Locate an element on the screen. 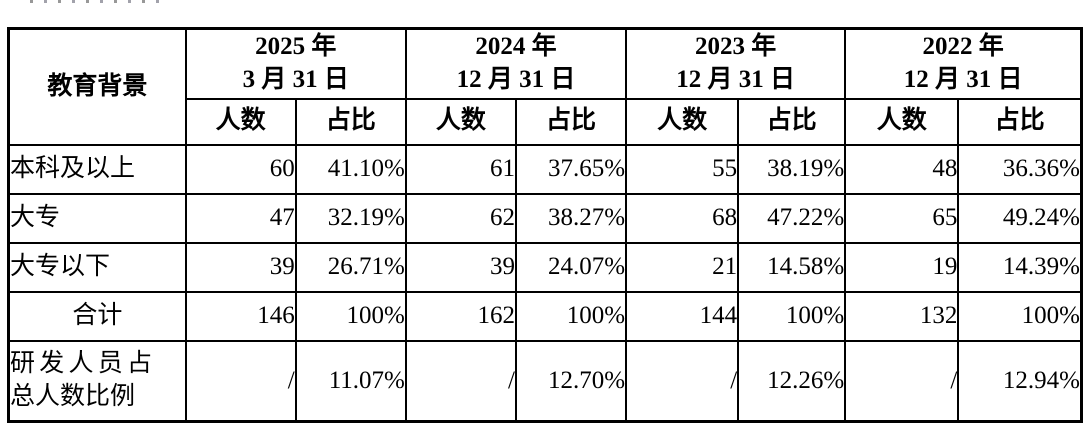  corner-header-cell: 教育背景 is located at coordinates (97, 86).